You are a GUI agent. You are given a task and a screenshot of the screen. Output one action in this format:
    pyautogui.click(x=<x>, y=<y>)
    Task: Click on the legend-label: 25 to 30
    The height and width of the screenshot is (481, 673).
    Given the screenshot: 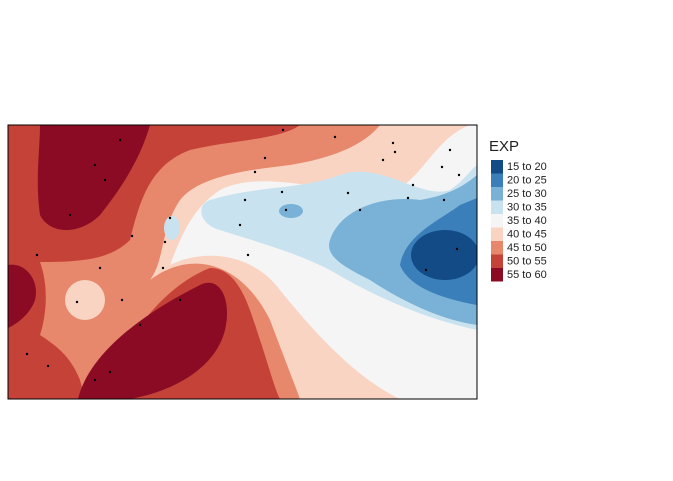 What is the action you would take?
    pyautogui.click(x=527, y=194)
    